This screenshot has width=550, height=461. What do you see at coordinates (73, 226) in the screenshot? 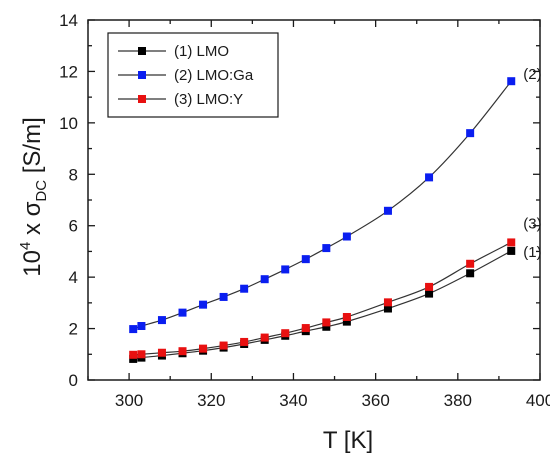
I see `y-tick-label: 6` at bounding box center [73, 226].